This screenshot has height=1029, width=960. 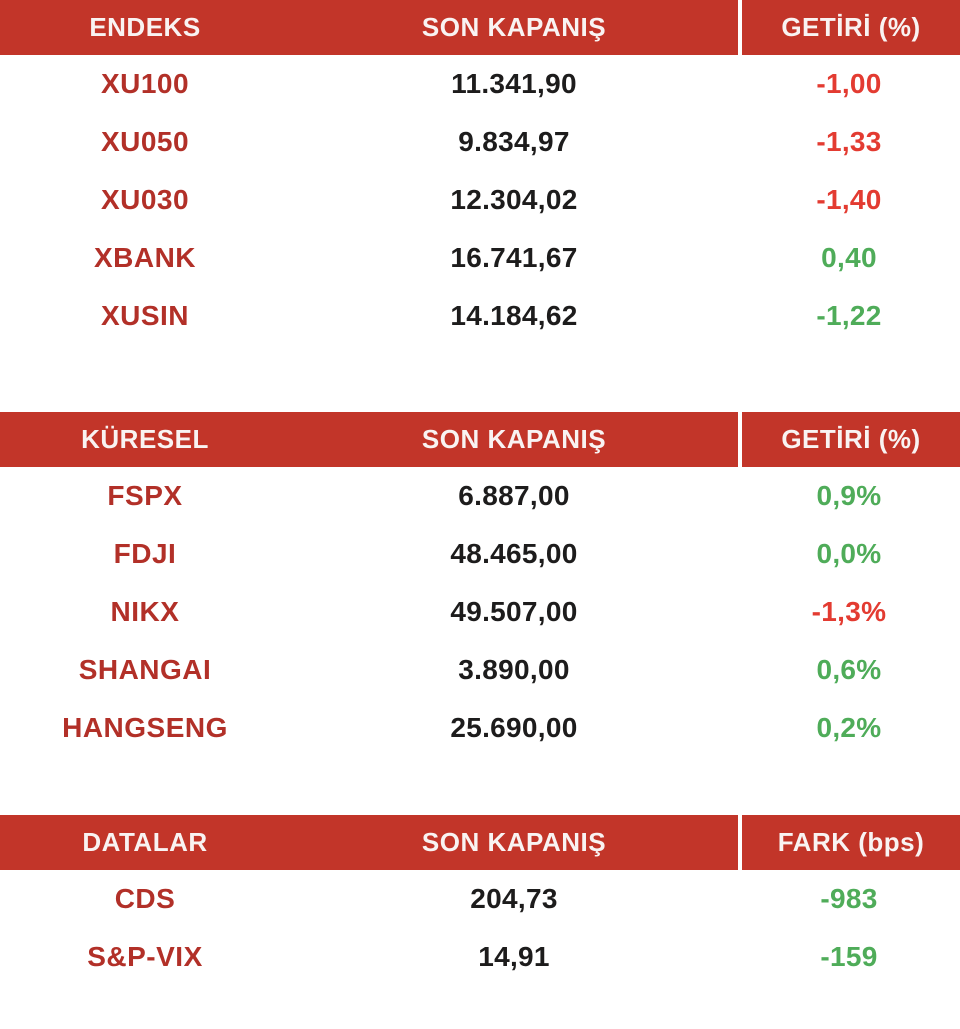 What do you see at coordinates (849, 83) in the screenshot?
I see `change-value: -1,00` at bounding box center [849, 83].